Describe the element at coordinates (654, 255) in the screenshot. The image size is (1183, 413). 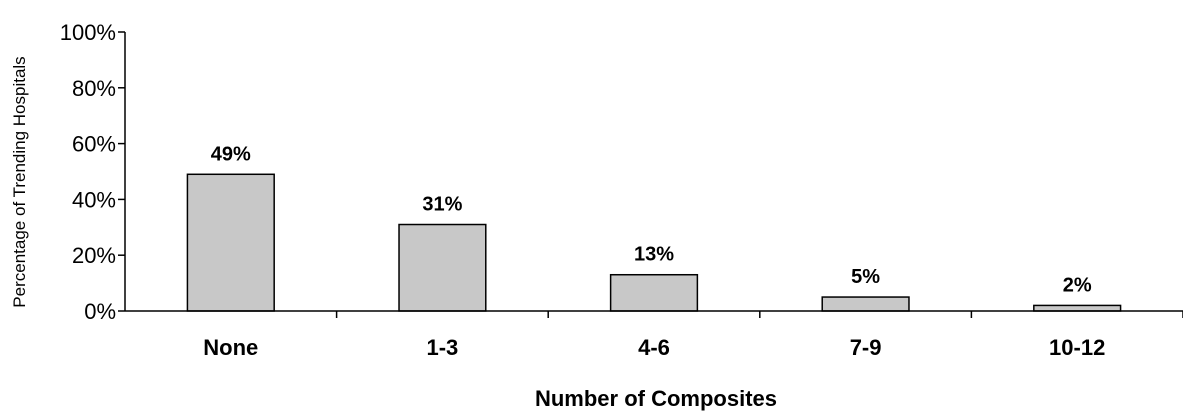
I see `data-label-4-6: 13%` at that location.